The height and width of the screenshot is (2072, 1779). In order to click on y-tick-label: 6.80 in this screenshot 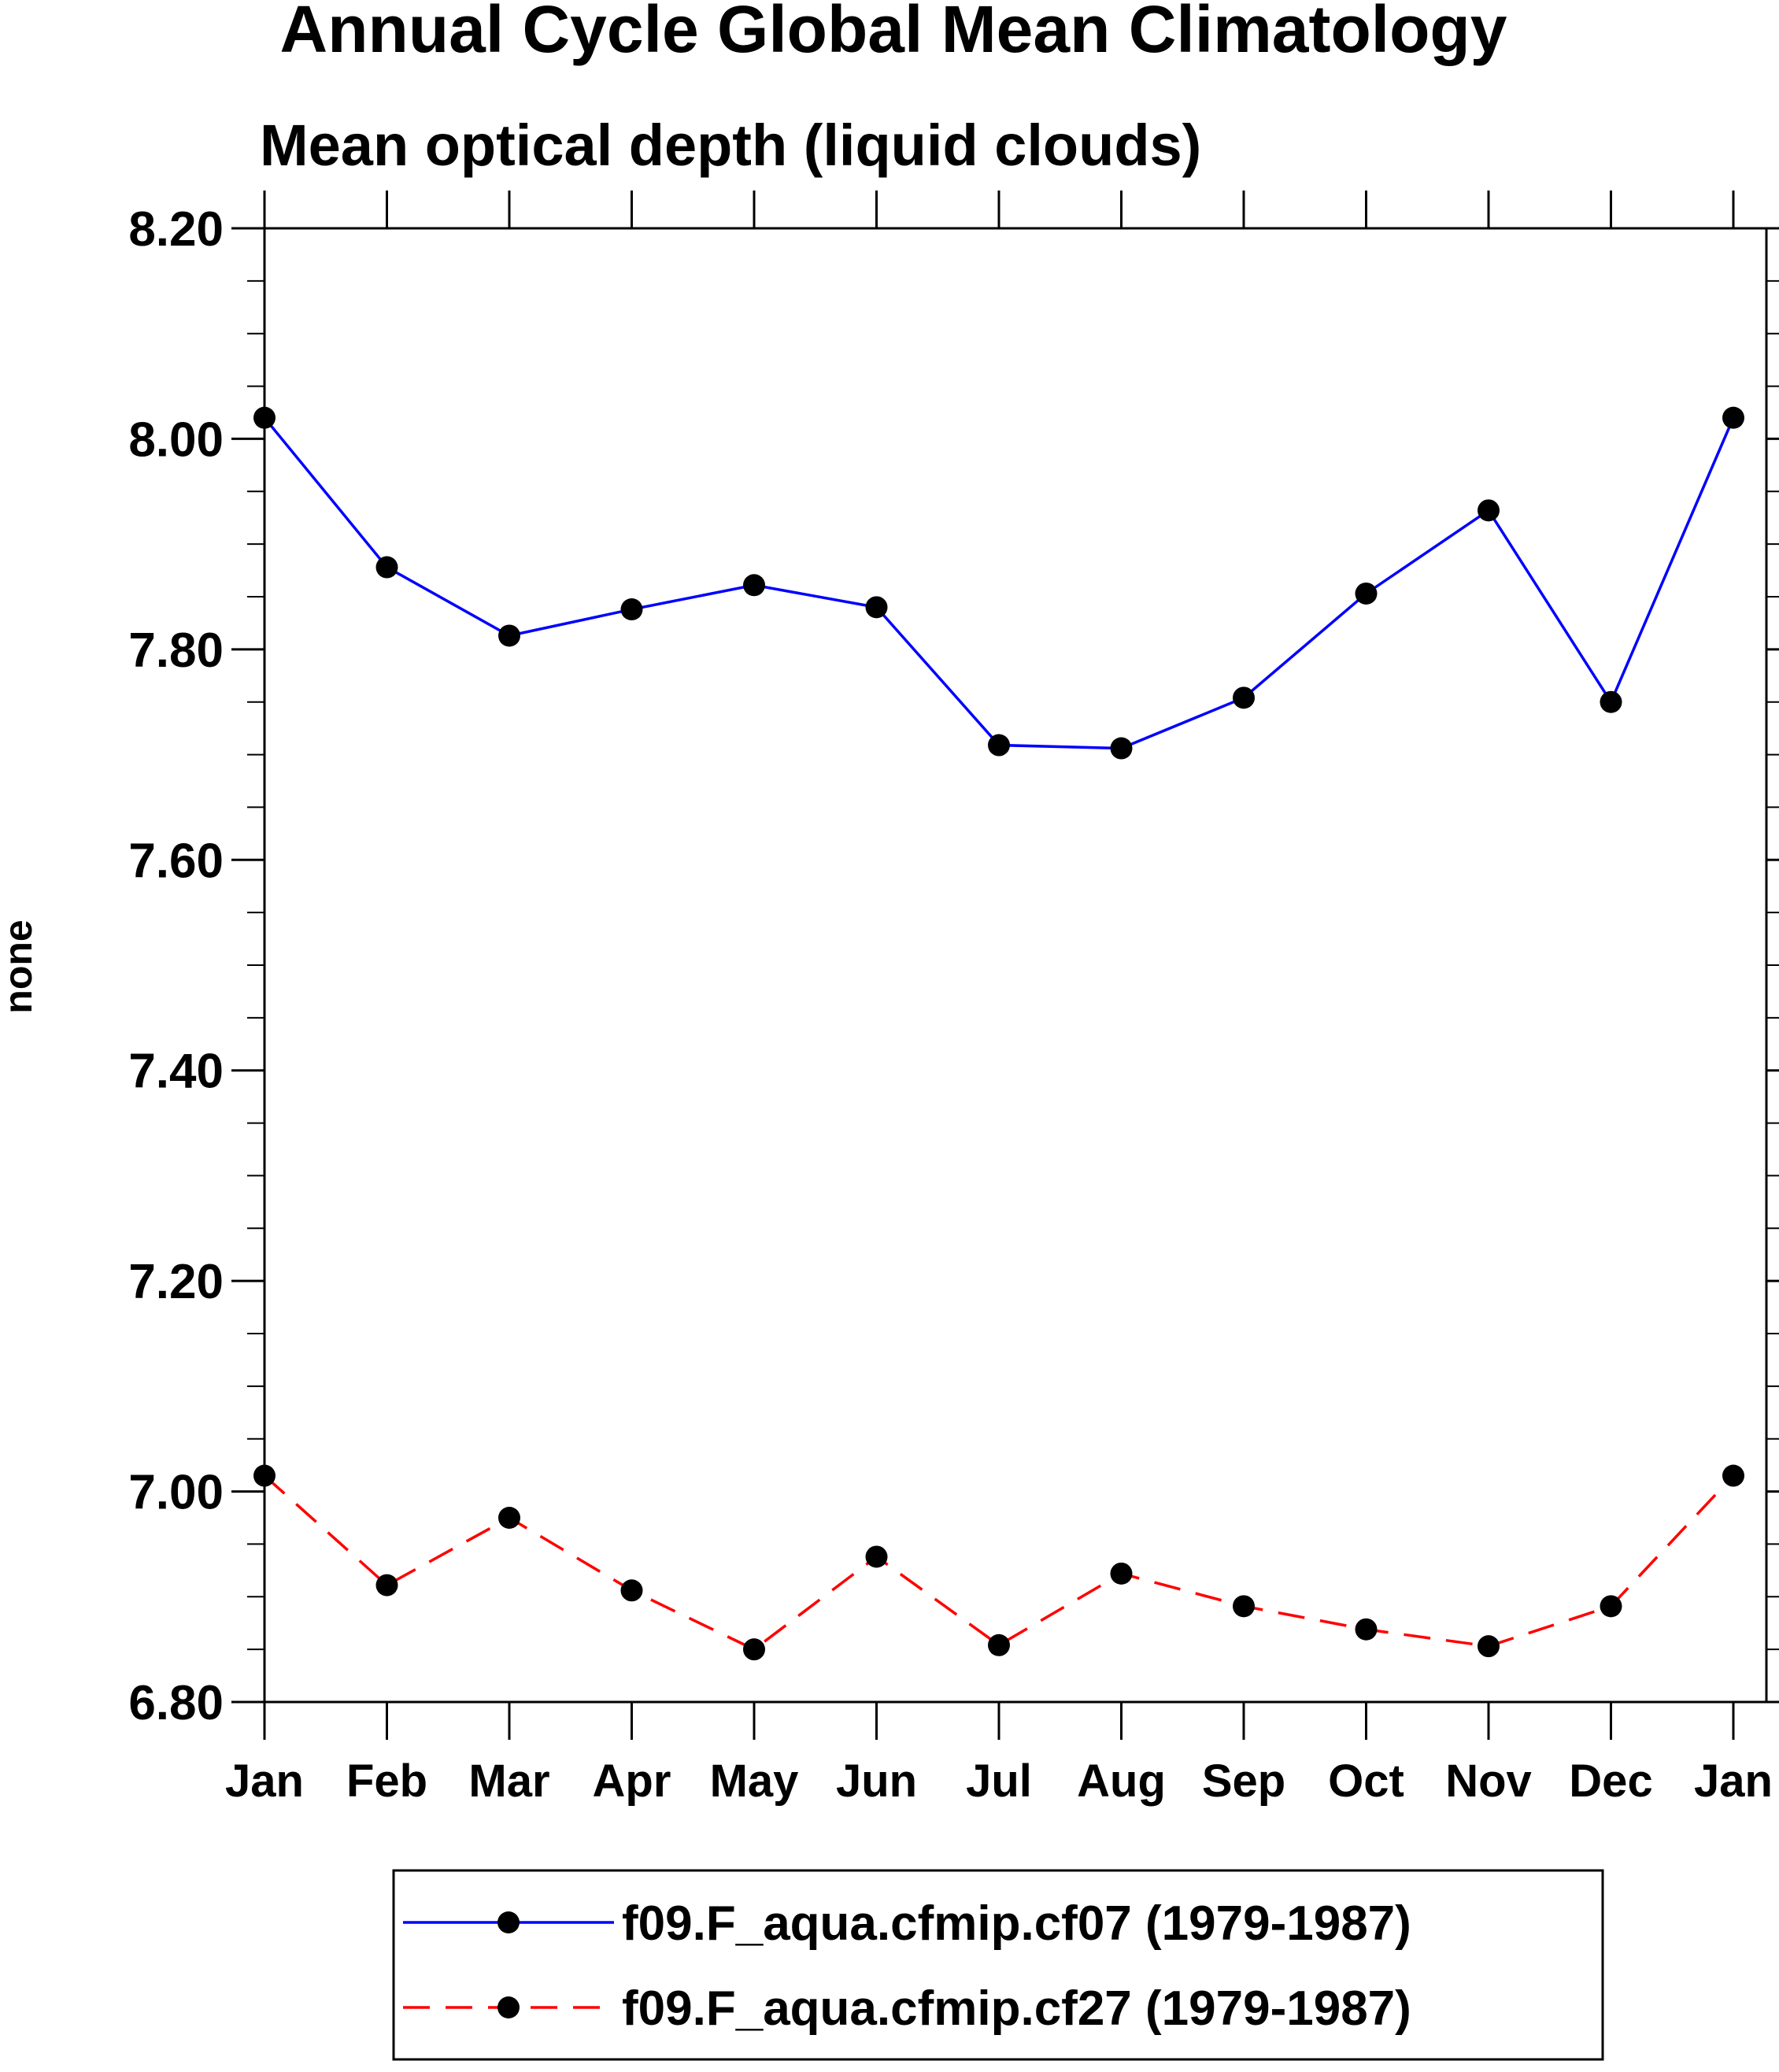, I will do `click(176, 1703)`.